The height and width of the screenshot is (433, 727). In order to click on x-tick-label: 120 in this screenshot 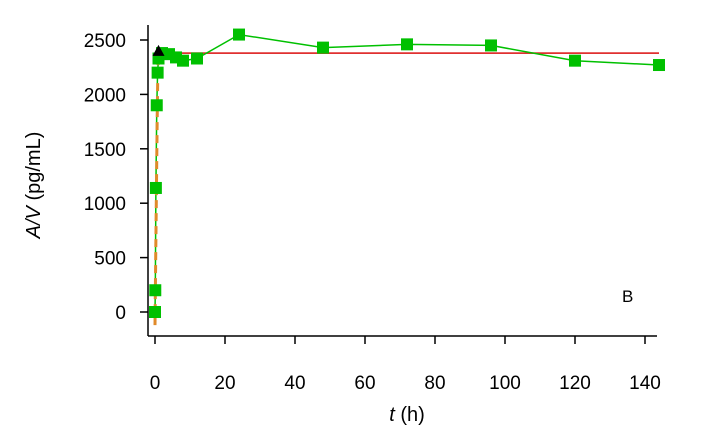, I will do `click(575, 383)`.